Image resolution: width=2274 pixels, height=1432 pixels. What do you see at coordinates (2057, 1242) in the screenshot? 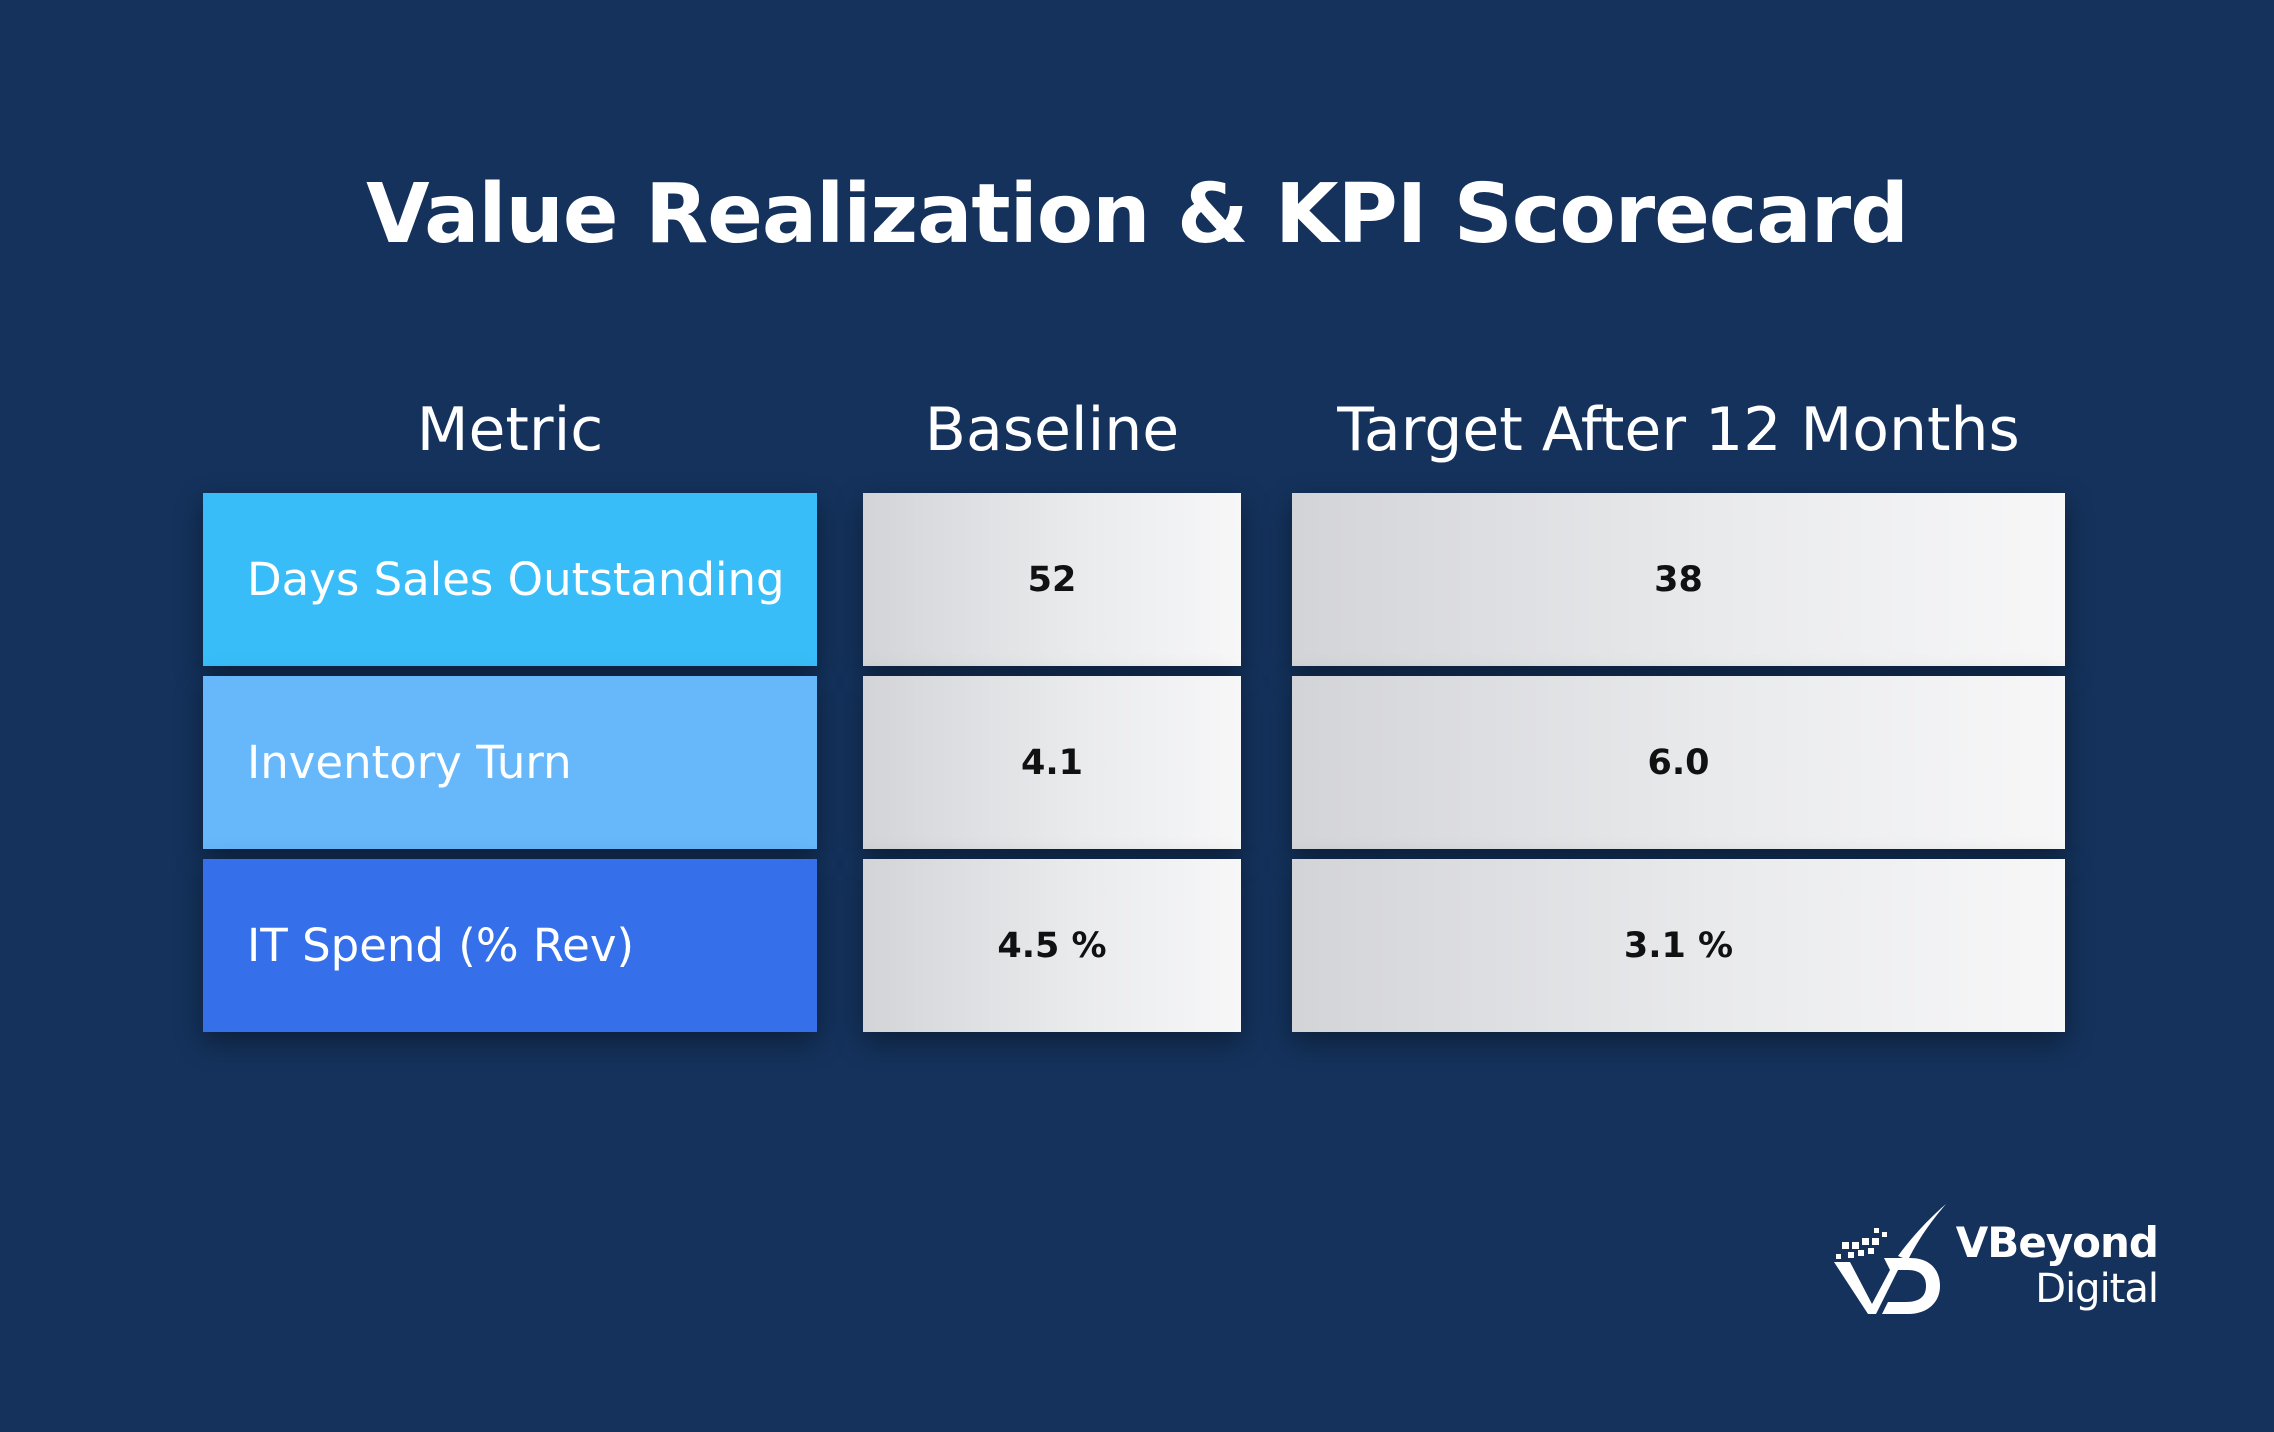
I see `logo-text-vbeyond: VBeyond` at bounding box center [2057, 1242].